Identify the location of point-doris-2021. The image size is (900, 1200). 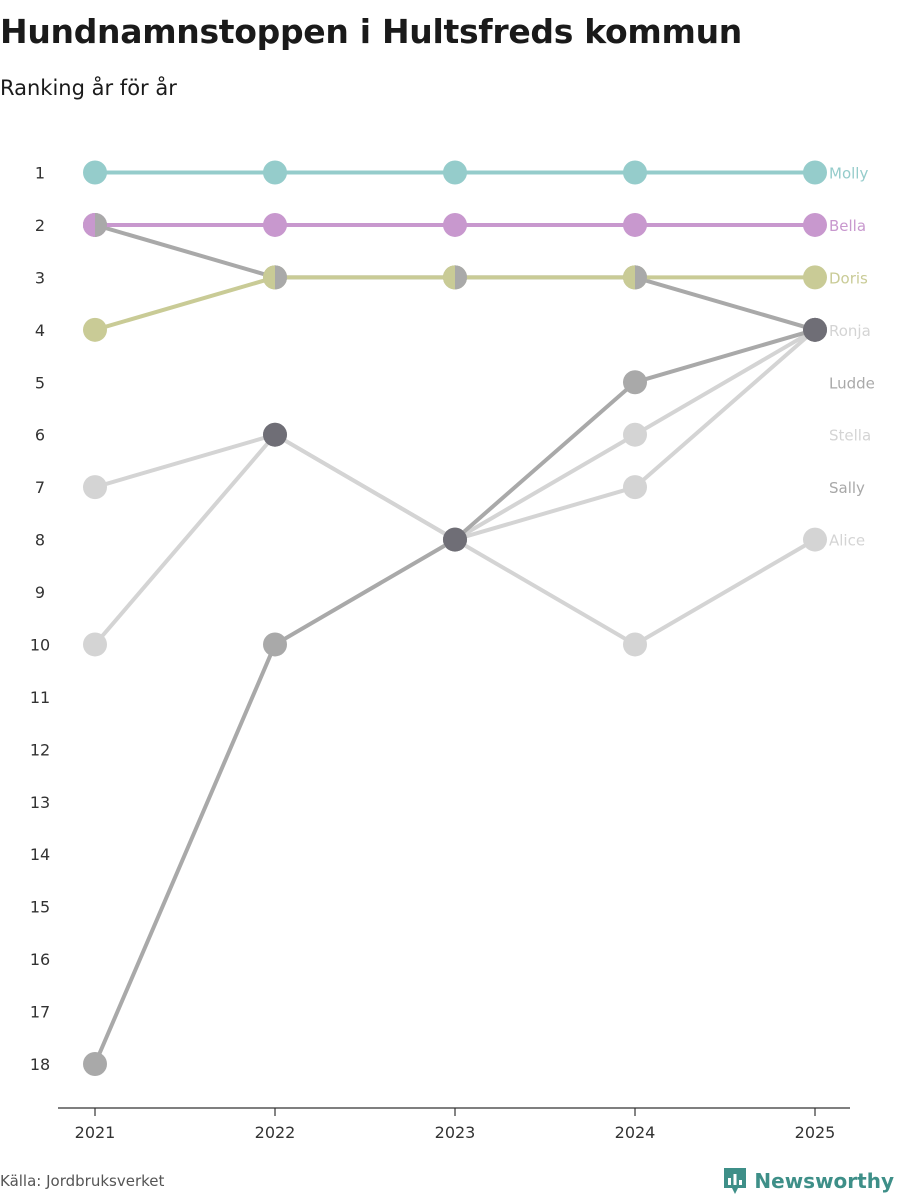
(95, 329).